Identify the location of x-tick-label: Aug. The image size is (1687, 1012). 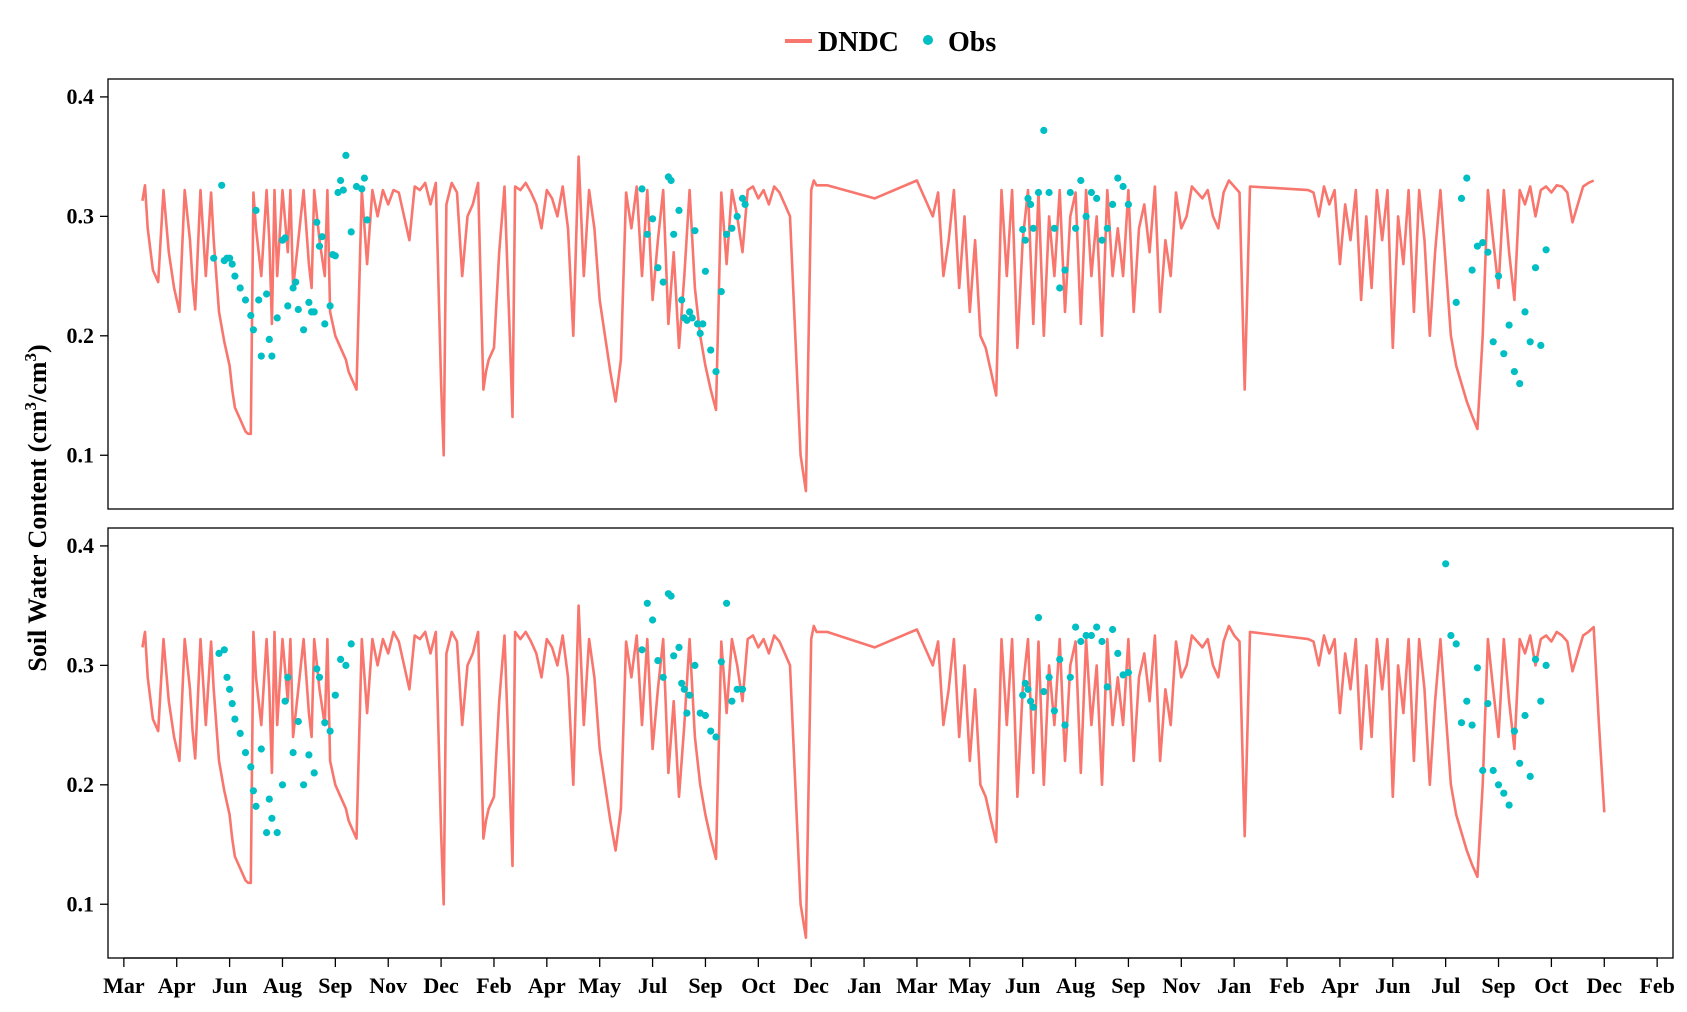
(282, 985).